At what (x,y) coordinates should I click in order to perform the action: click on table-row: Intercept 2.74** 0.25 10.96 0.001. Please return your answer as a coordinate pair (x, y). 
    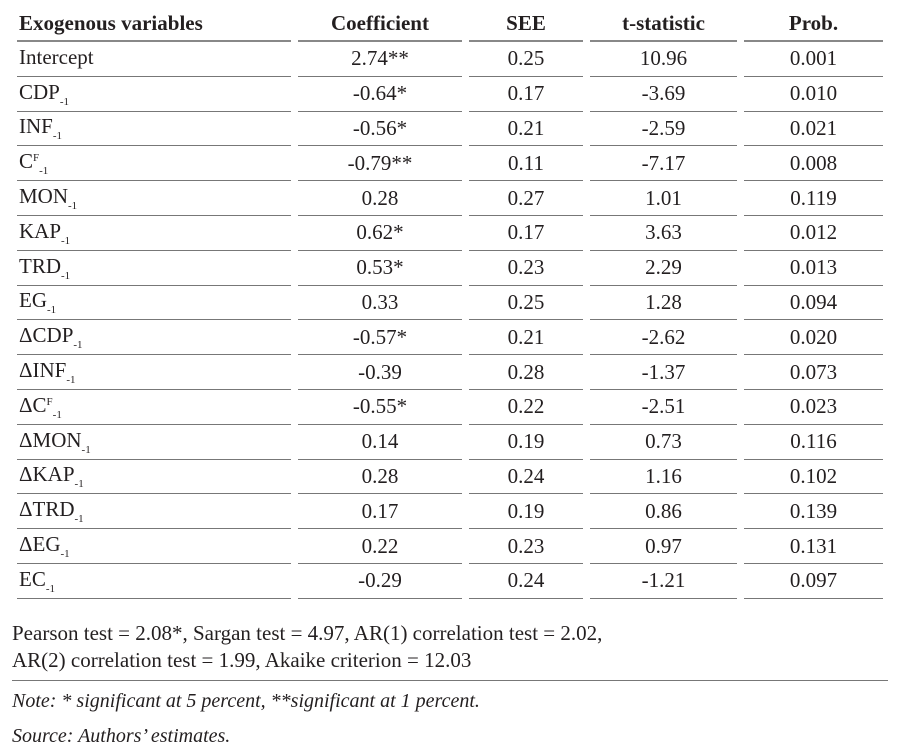
    Looking at the image, I should click on (450, 59).